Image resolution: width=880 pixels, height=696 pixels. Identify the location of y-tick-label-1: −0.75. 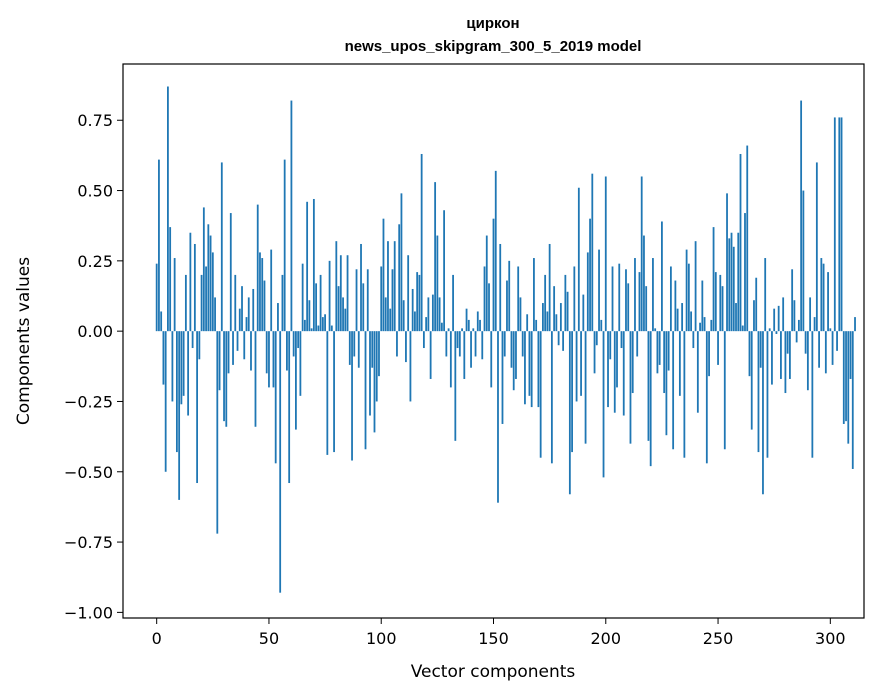
(88, 542).